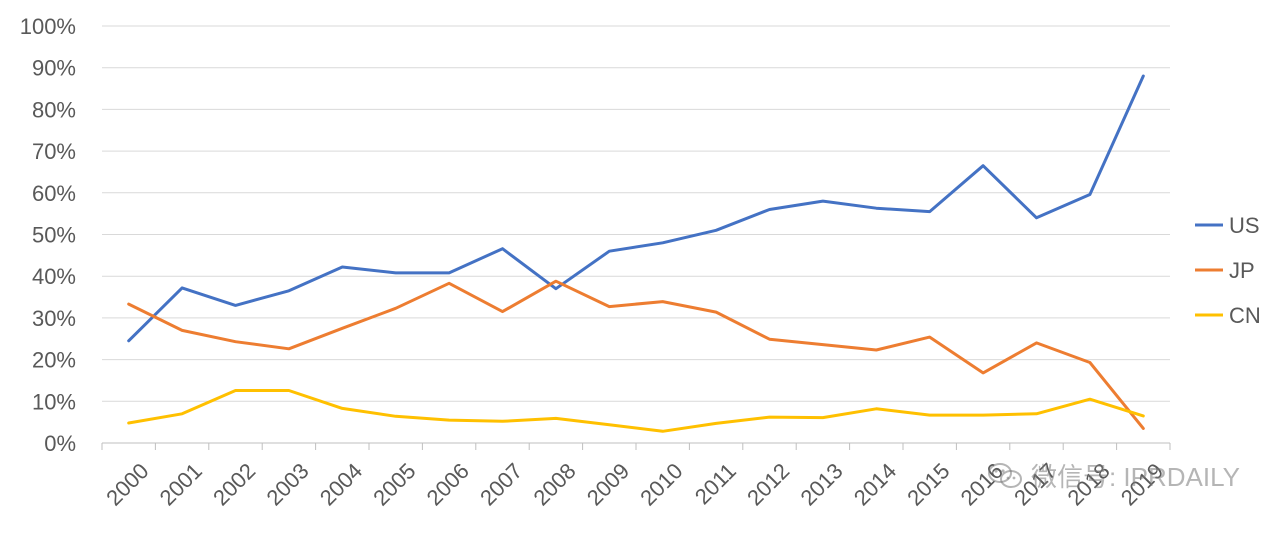  I want to click on y-axis-ticks: 0% 10% 20% 30% 40% 50% 60% 70% 80% 90% 100%, so click(48, 235).